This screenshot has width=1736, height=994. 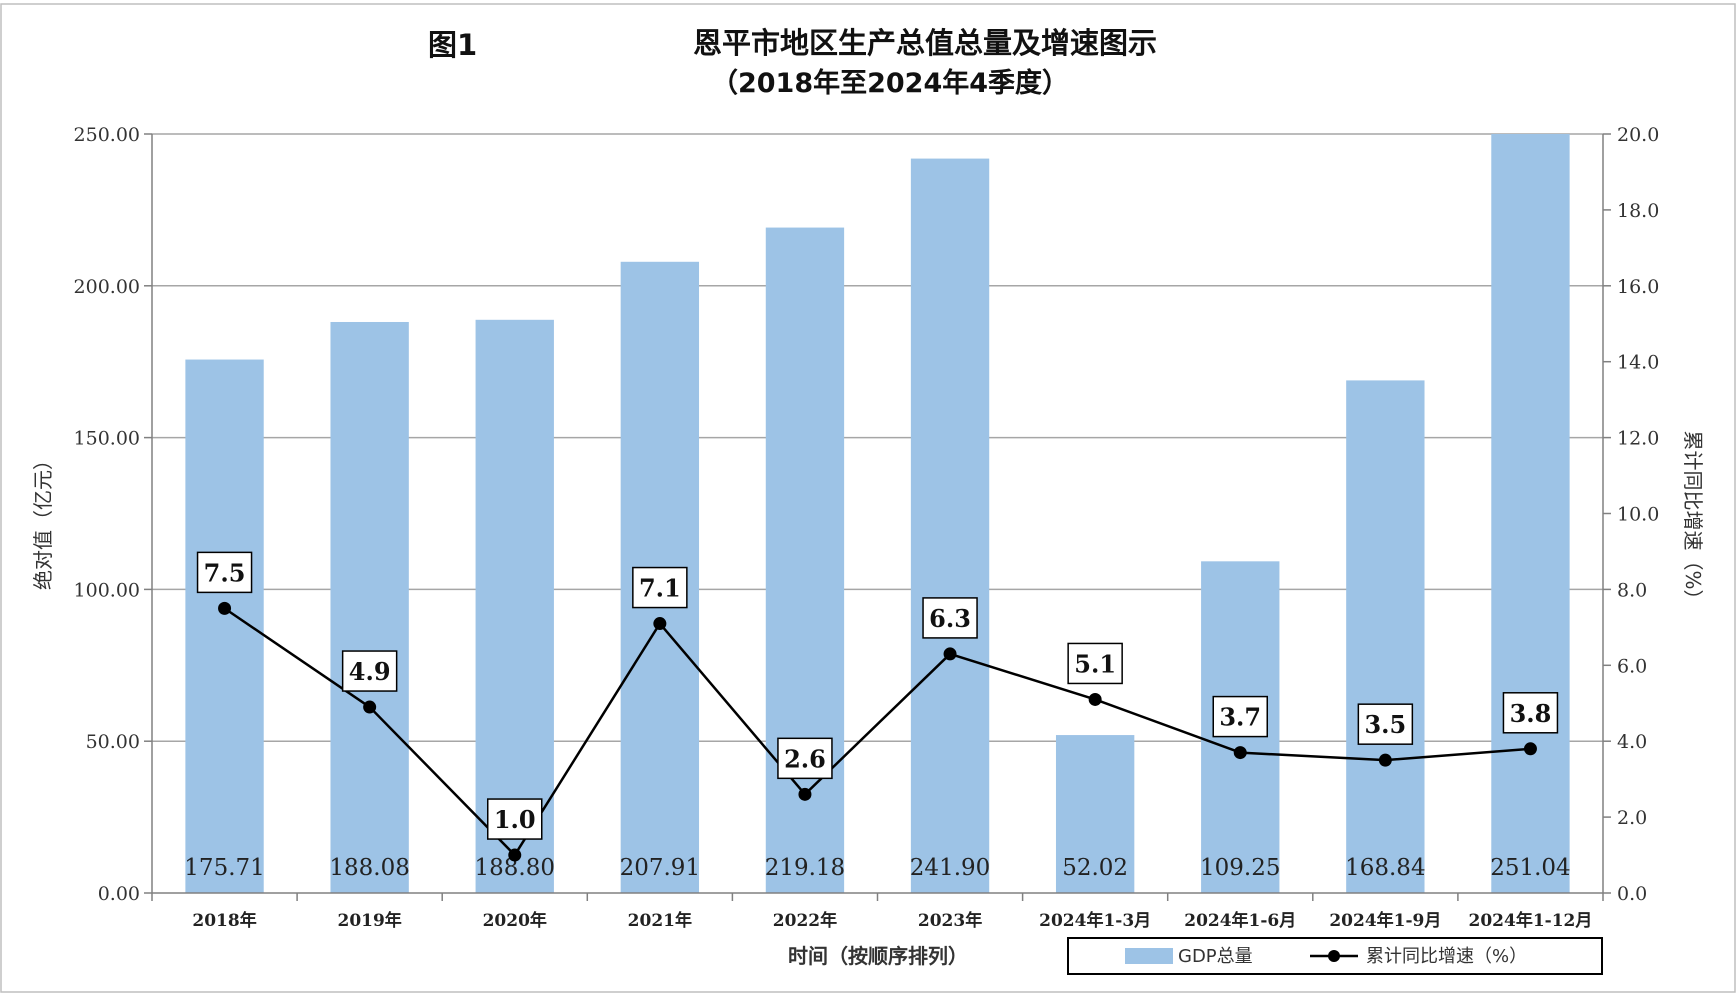 I want to click on right-axis-ticks: 0.0 2.0 4.0 6.0 8.0 10.0 12.0 14.0 16.0 18.0 20.0, so click(x=1631, y=514).